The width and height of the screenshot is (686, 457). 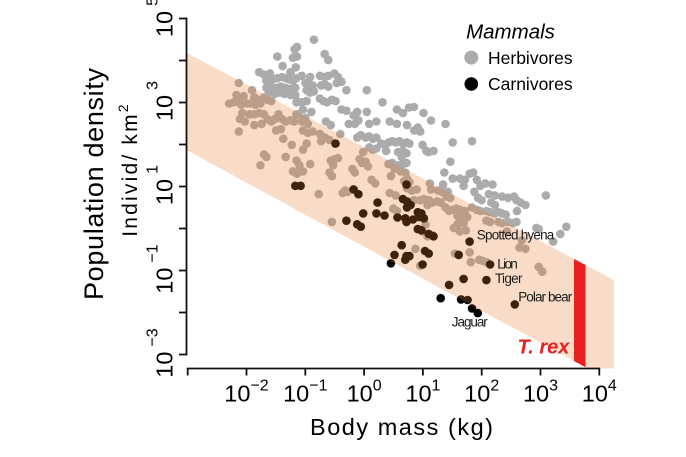 What do you see at coordinates (509, 278) in the screenshot?
I see `svg-text: Tiger` at bounding box center [509, 278].